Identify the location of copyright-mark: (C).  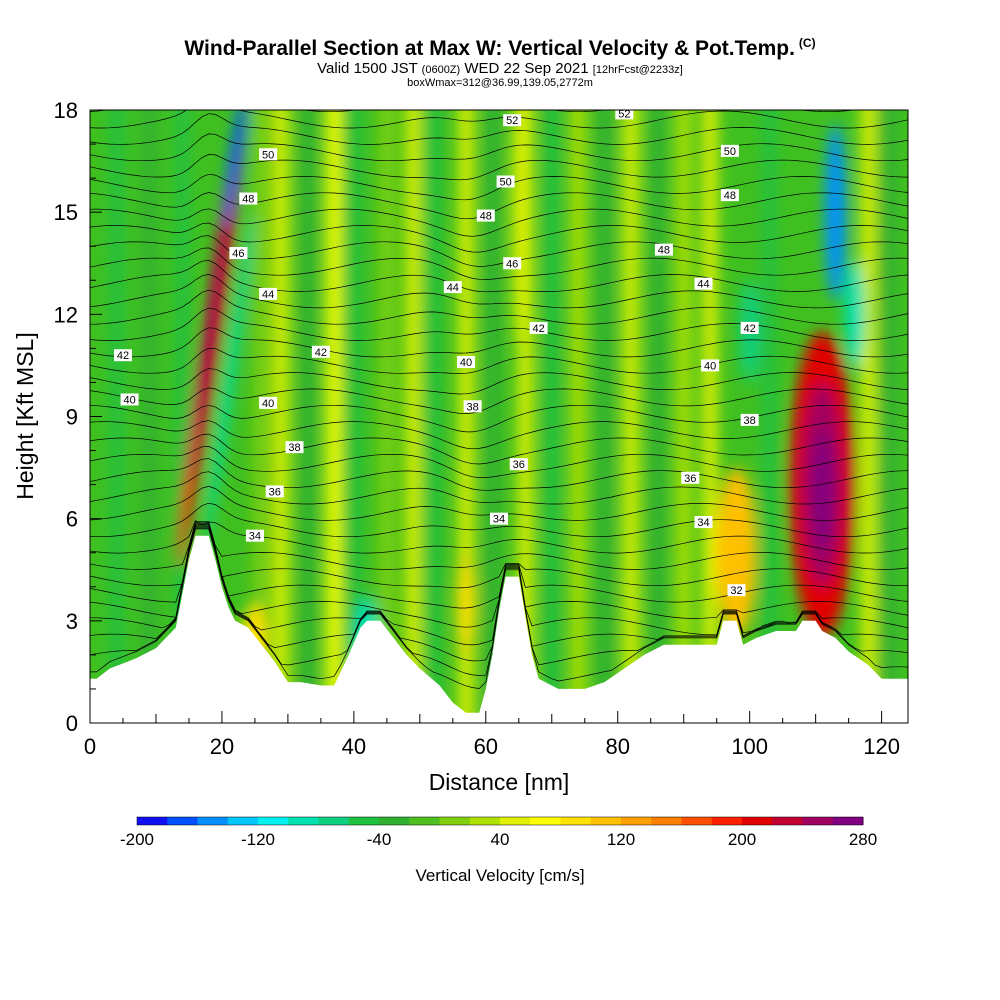
(807, 43).